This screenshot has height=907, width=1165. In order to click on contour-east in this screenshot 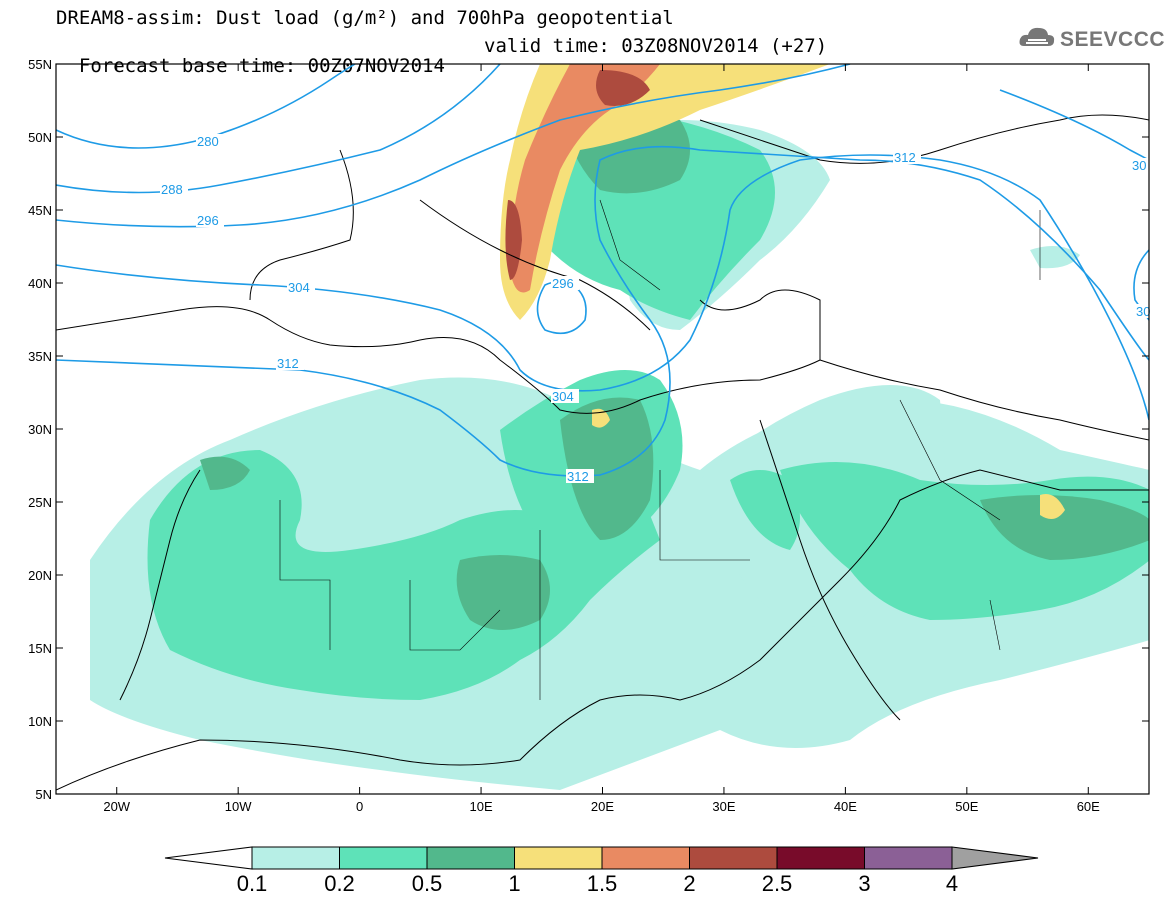, I will do `click(1074, 125)`.